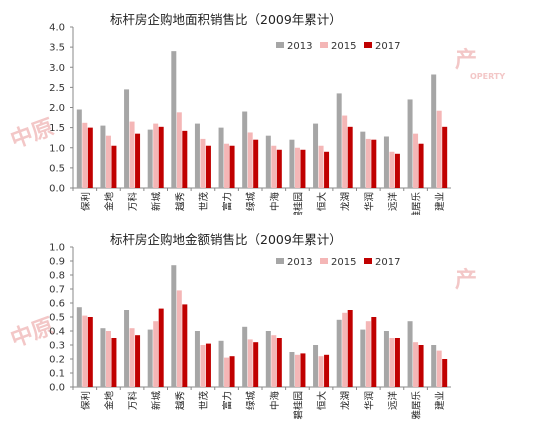  What do you see at coordinates (180, 202) in the screenshot?
I see `x-category-label: 越秀` at bounding box center [180, 202].